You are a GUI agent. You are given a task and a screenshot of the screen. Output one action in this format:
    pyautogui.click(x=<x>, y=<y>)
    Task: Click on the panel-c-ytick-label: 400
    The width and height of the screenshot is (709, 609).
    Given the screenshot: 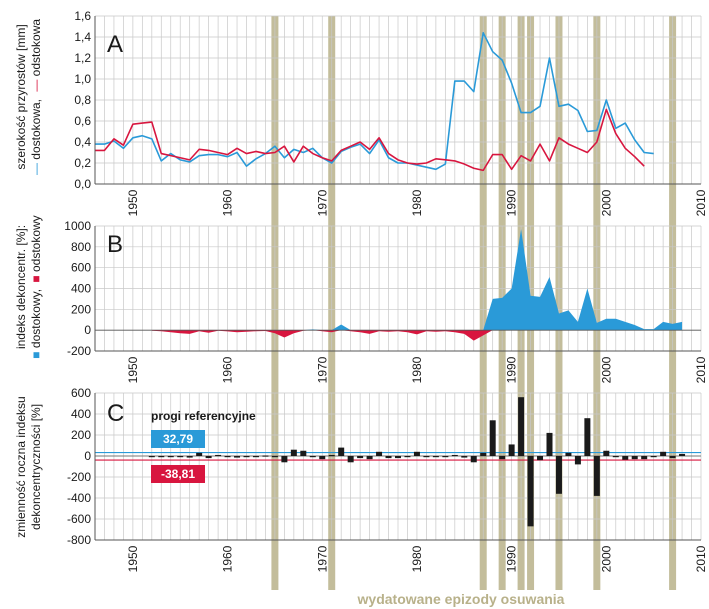 What is the action you would take?
    pyautogui.click(x=81, y=414)
    